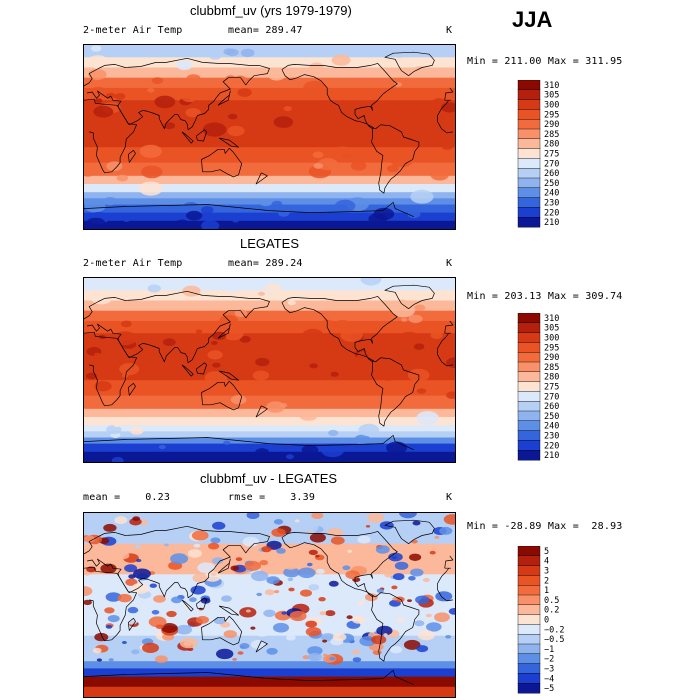 This screenshot has height=700, width=700. I want to click on colorbar-label: 250, so click(551, 417).